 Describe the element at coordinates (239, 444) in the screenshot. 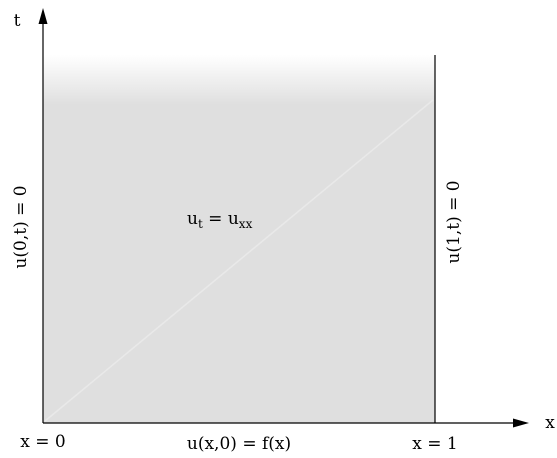

I see `initial-condition-label: u(x,0) = f(x)` at that location.